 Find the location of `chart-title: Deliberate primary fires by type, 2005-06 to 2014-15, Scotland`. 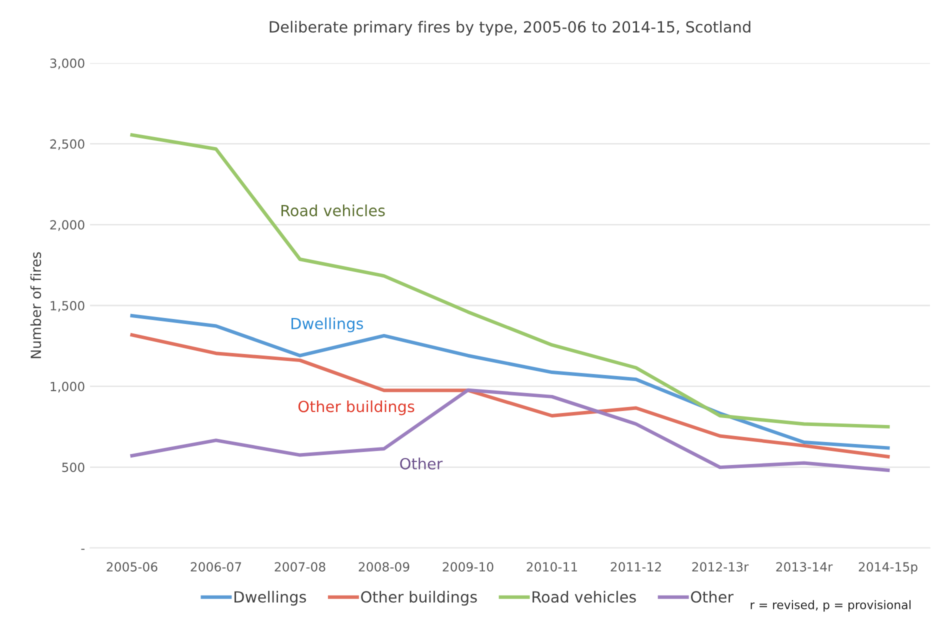

chart-title: Deliberate primary fires by type, 2005-06 to 2014-15, Scotland is located at coordinates (510, 28).